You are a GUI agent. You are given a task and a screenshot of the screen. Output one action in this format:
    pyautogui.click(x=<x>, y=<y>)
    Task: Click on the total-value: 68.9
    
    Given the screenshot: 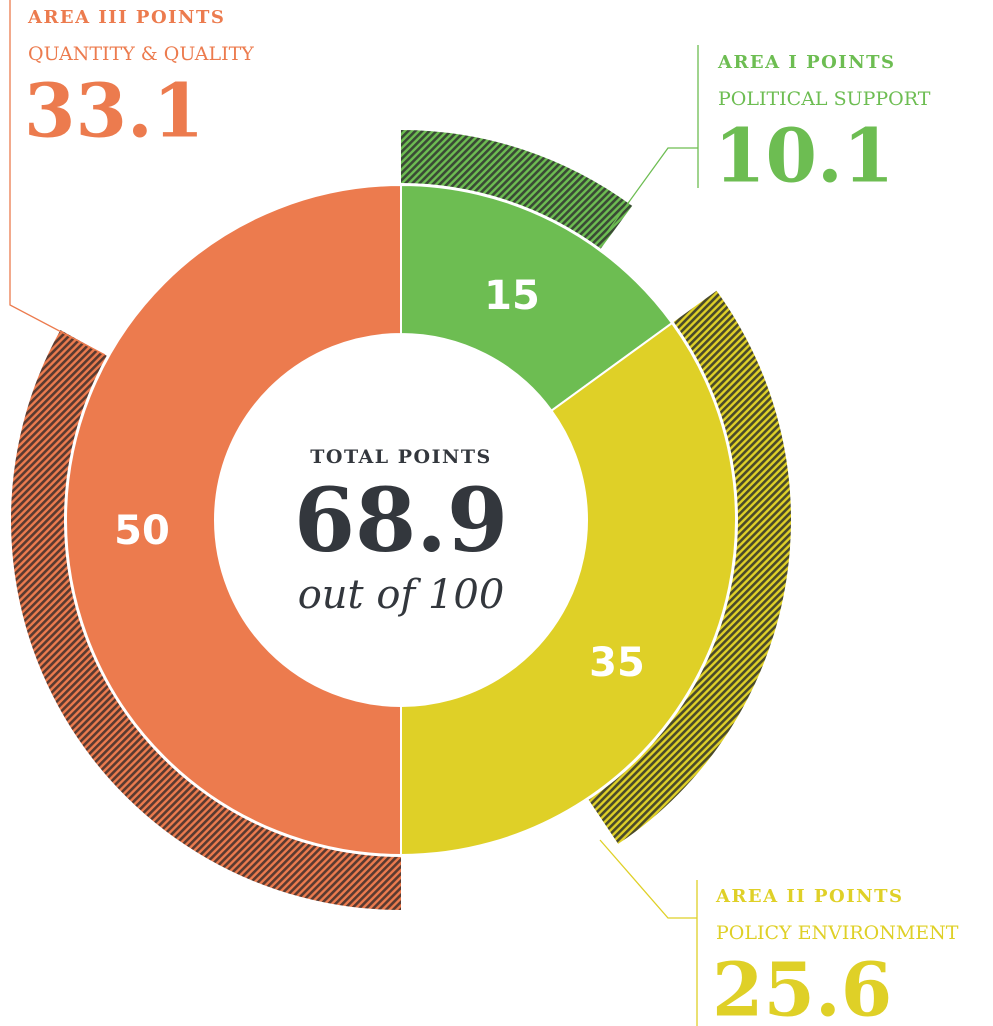 What is the action you would take?
    pyautogui.click(x=401, y=520)
    